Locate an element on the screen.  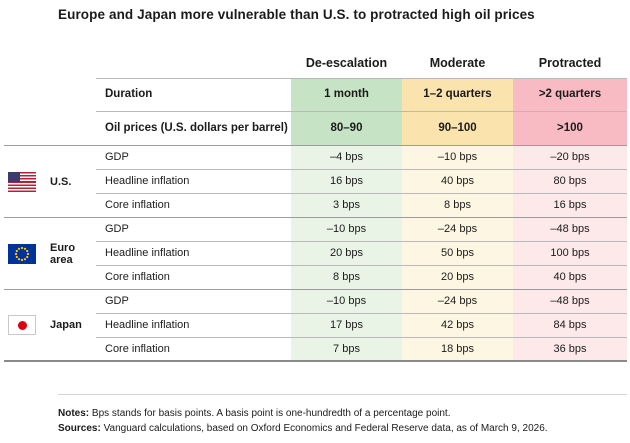
region-japan: Japan is located at coordinates (50, 326).